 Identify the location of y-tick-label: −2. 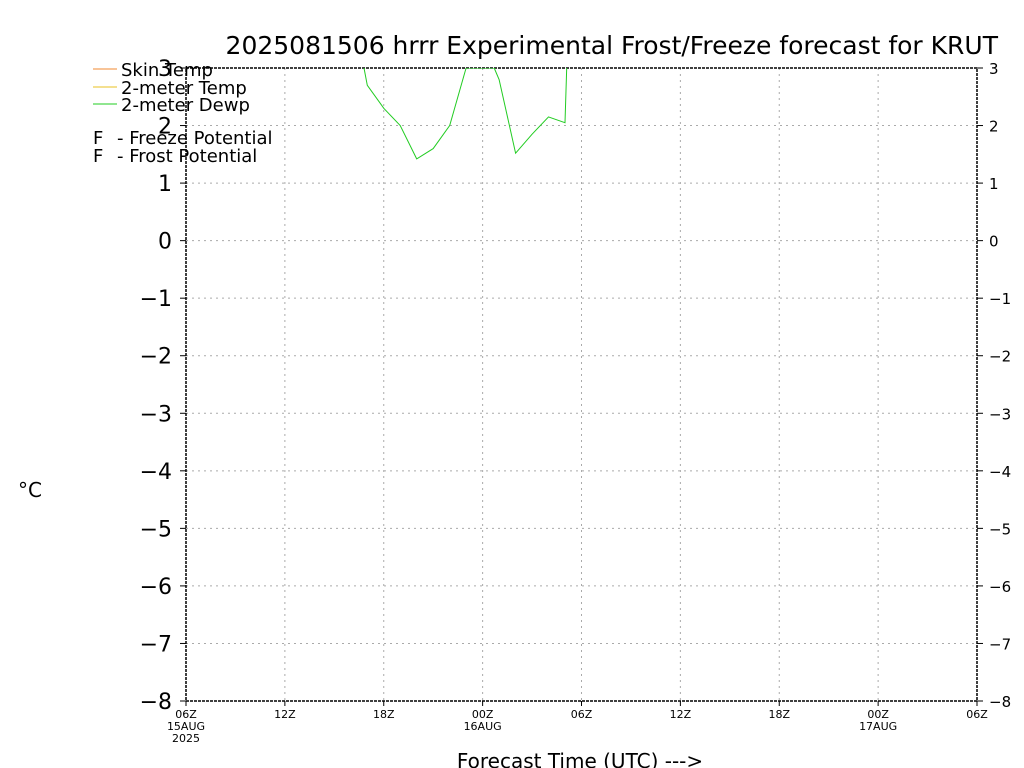
(156, 357).